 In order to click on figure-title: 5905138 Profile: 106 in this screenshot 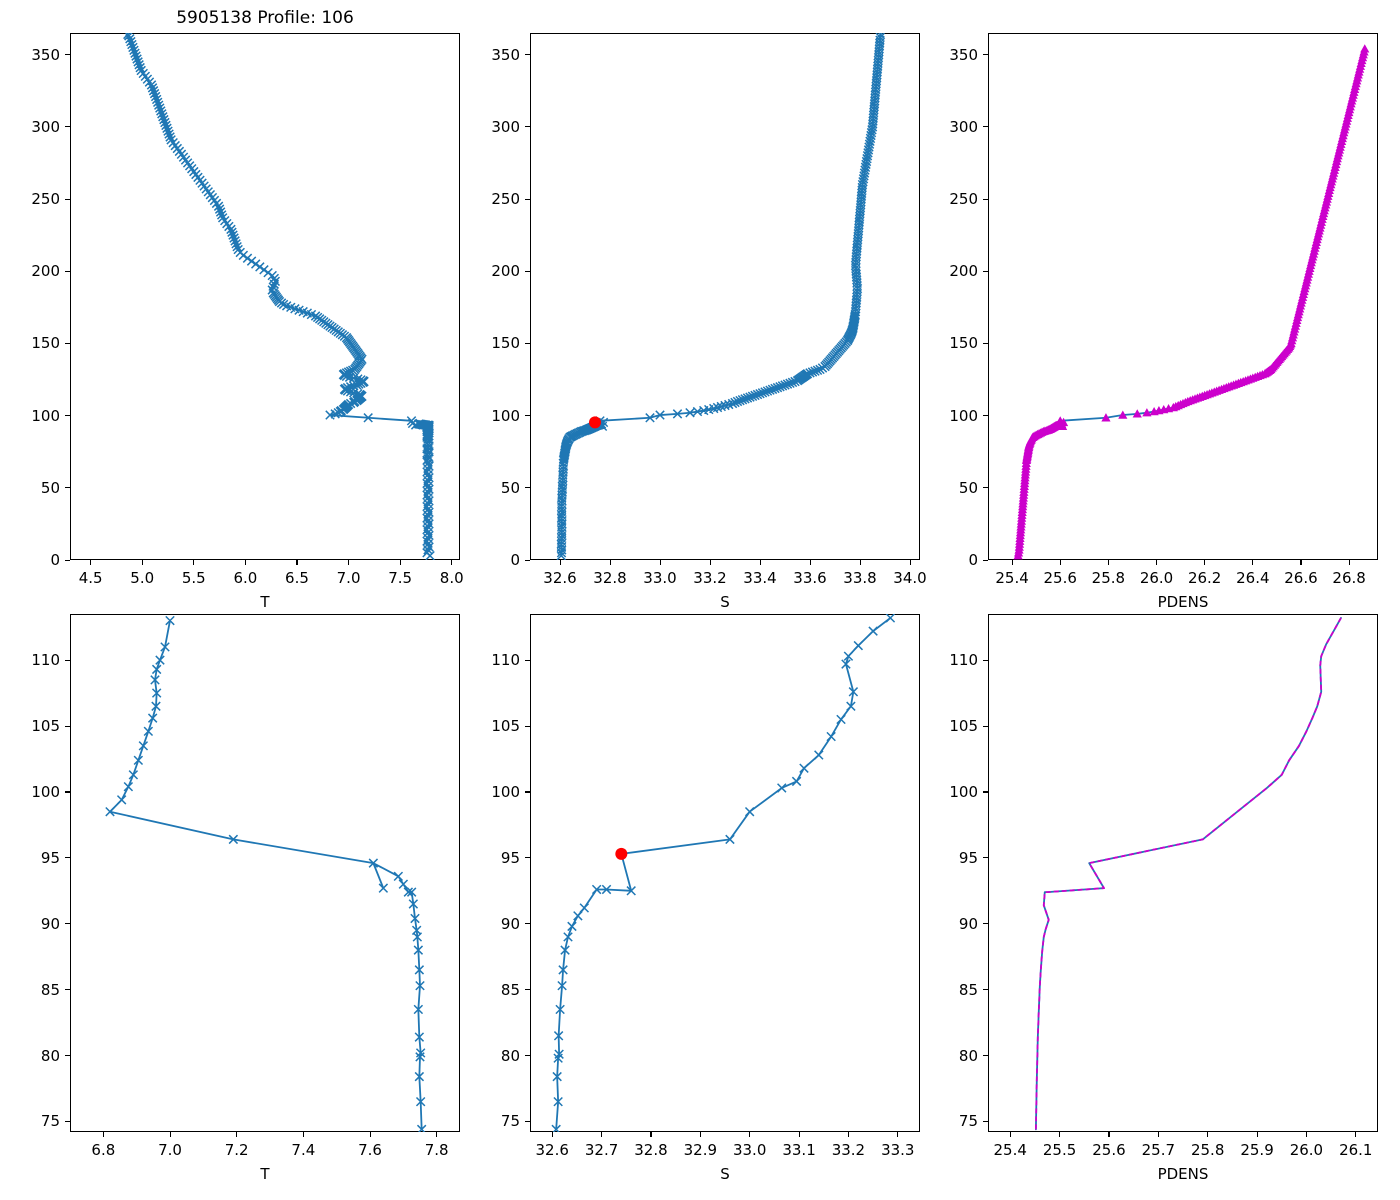, I will do `click(265, 18)`.